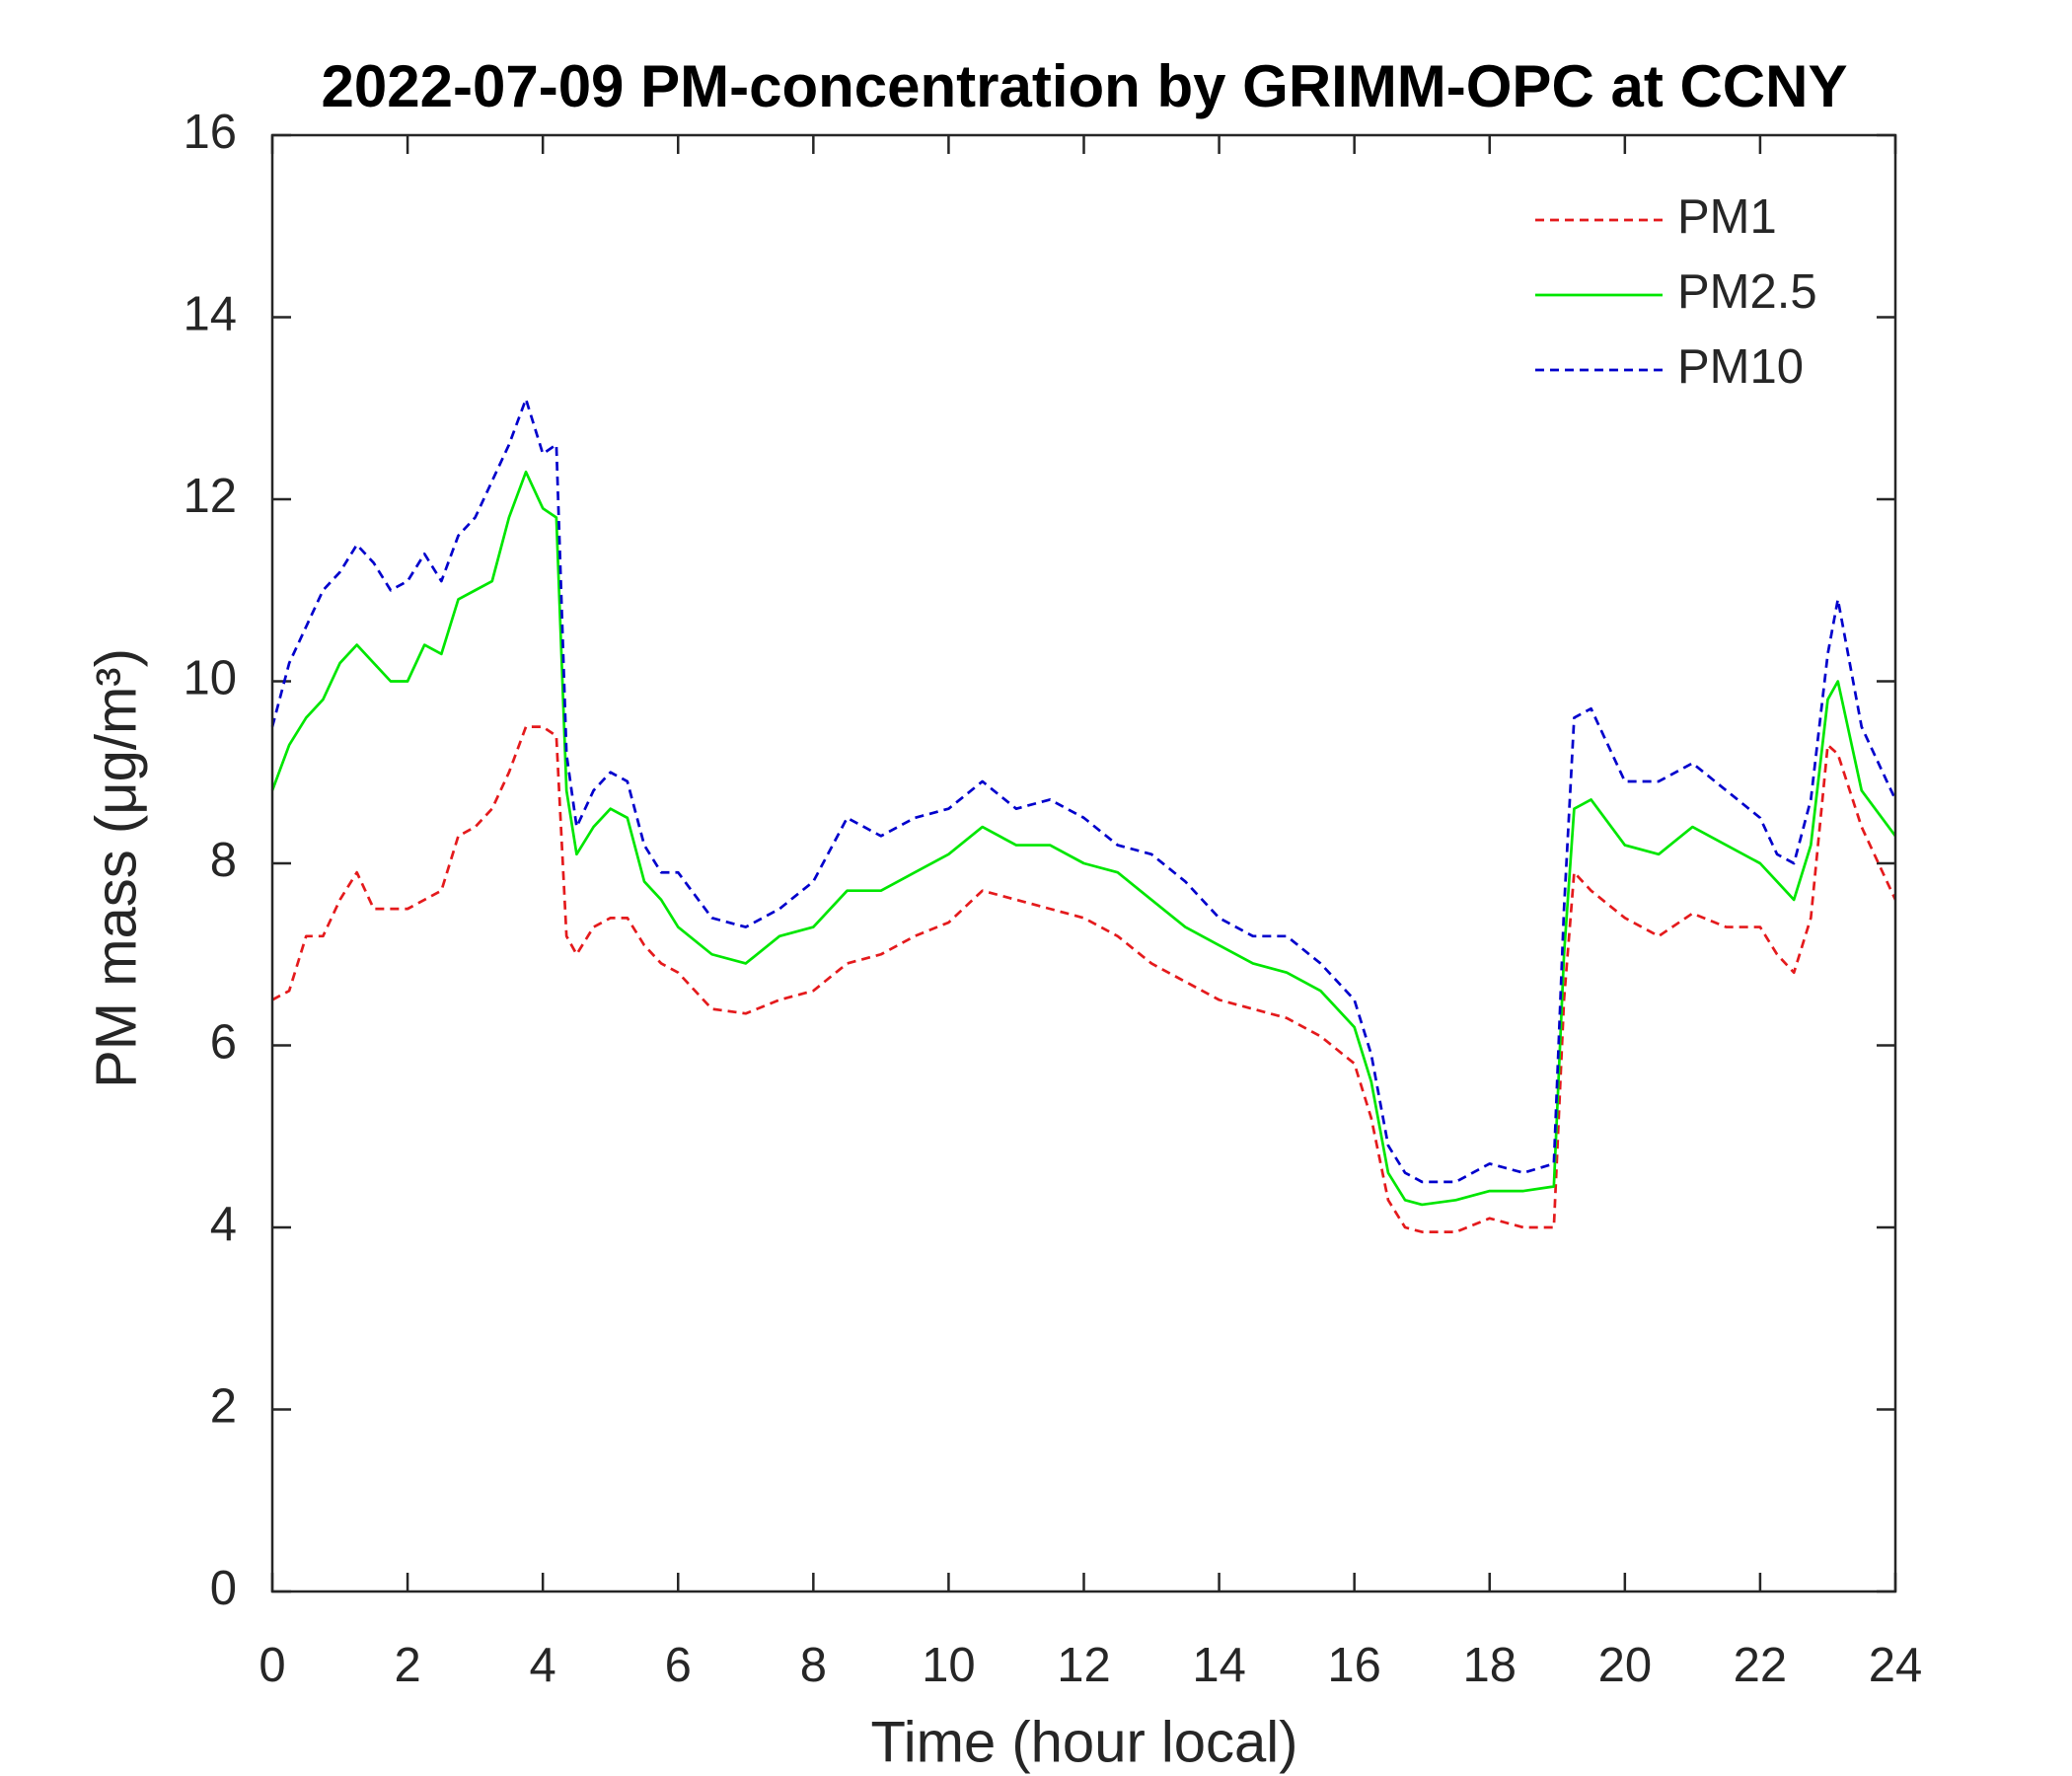 The height and width of the screenshot is (1776, 2072). What do you see at coordinates (1084, 1666) in the screenshot?
I see `x-tick-label: 12` at bounding box center [1084, 1666].